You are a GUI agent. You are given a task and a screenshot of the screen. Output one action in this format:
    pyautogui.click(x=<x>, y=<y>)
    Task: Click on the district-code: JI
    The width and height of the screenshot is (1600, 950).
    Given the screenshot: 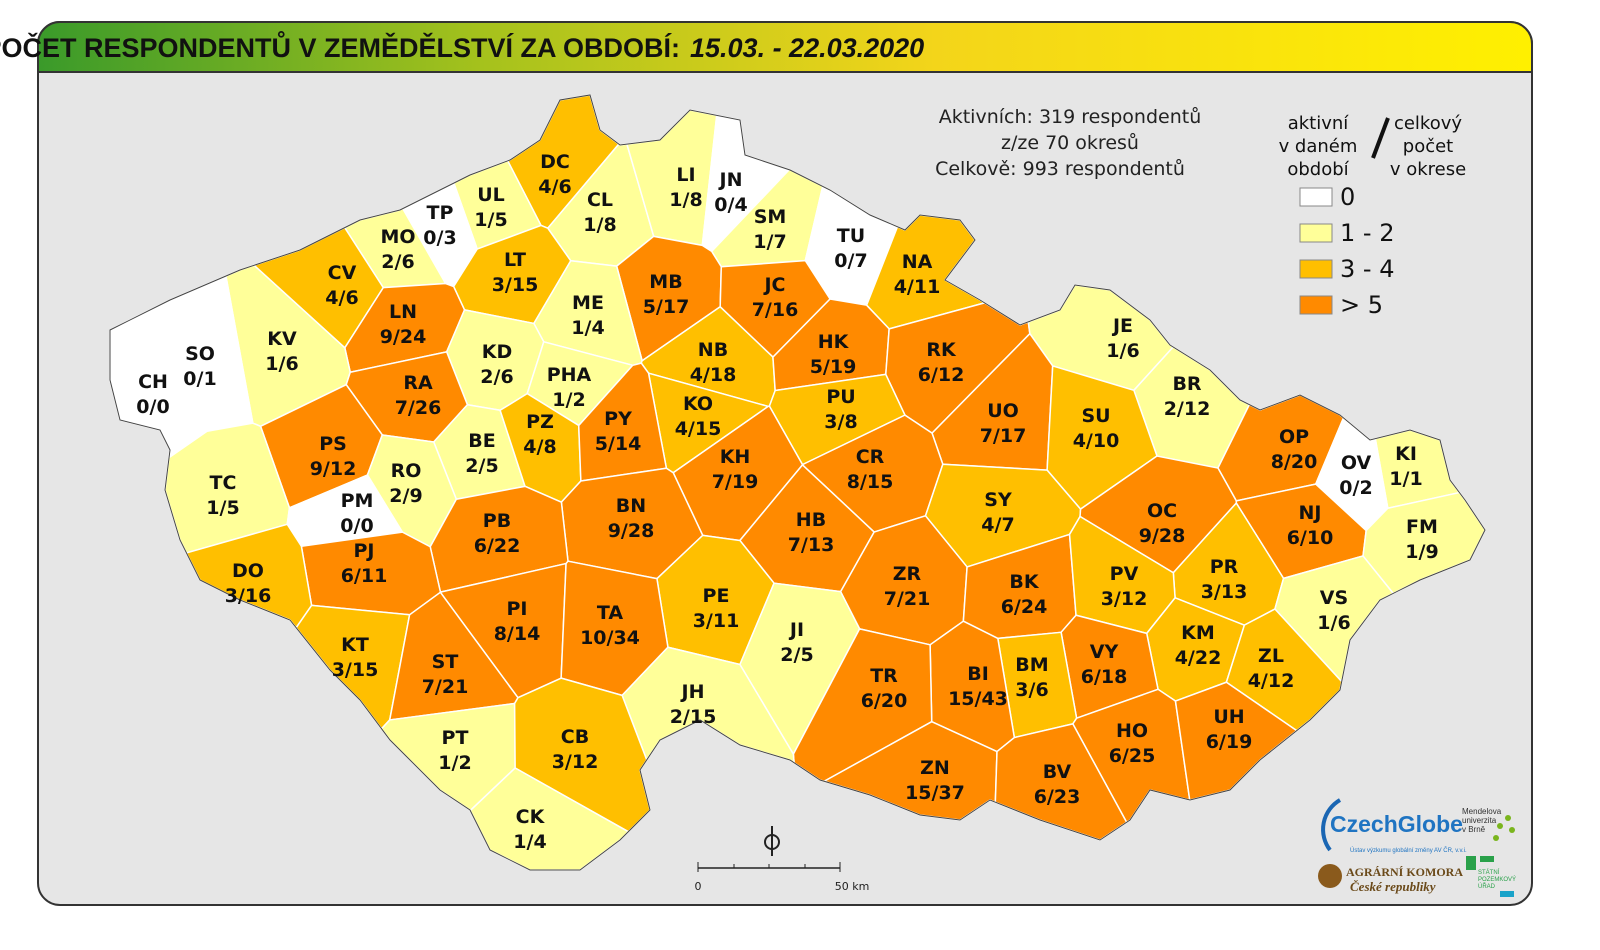 What is the action you would take?
    pyautogui.click(x=796, y=630)
    